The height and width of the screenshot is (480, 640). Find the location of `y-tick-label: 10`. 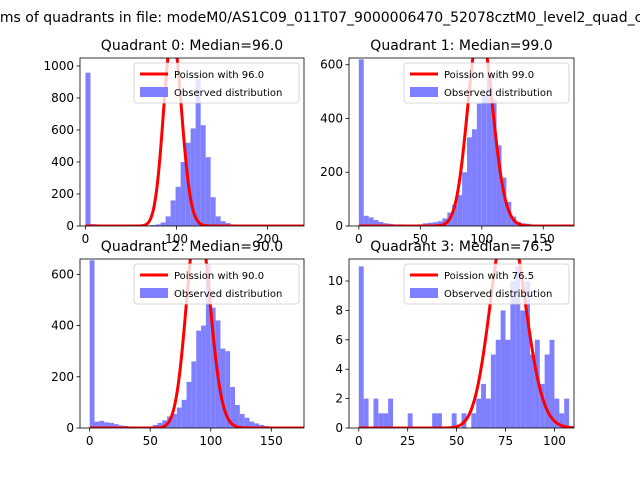

y-tick-label: 10 is located at coordinates (335, 281).